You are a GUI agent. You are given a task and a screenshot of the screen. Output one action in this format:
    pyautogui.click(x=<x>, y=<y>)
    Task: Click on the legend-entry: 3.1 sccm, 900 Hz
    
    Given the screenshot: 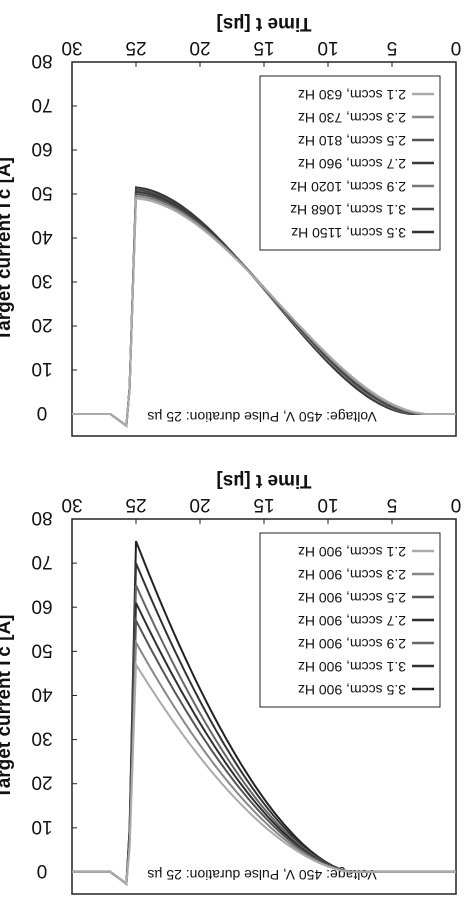 What is the action you would take?
    pyautogui.click(x=352, y=667)
    